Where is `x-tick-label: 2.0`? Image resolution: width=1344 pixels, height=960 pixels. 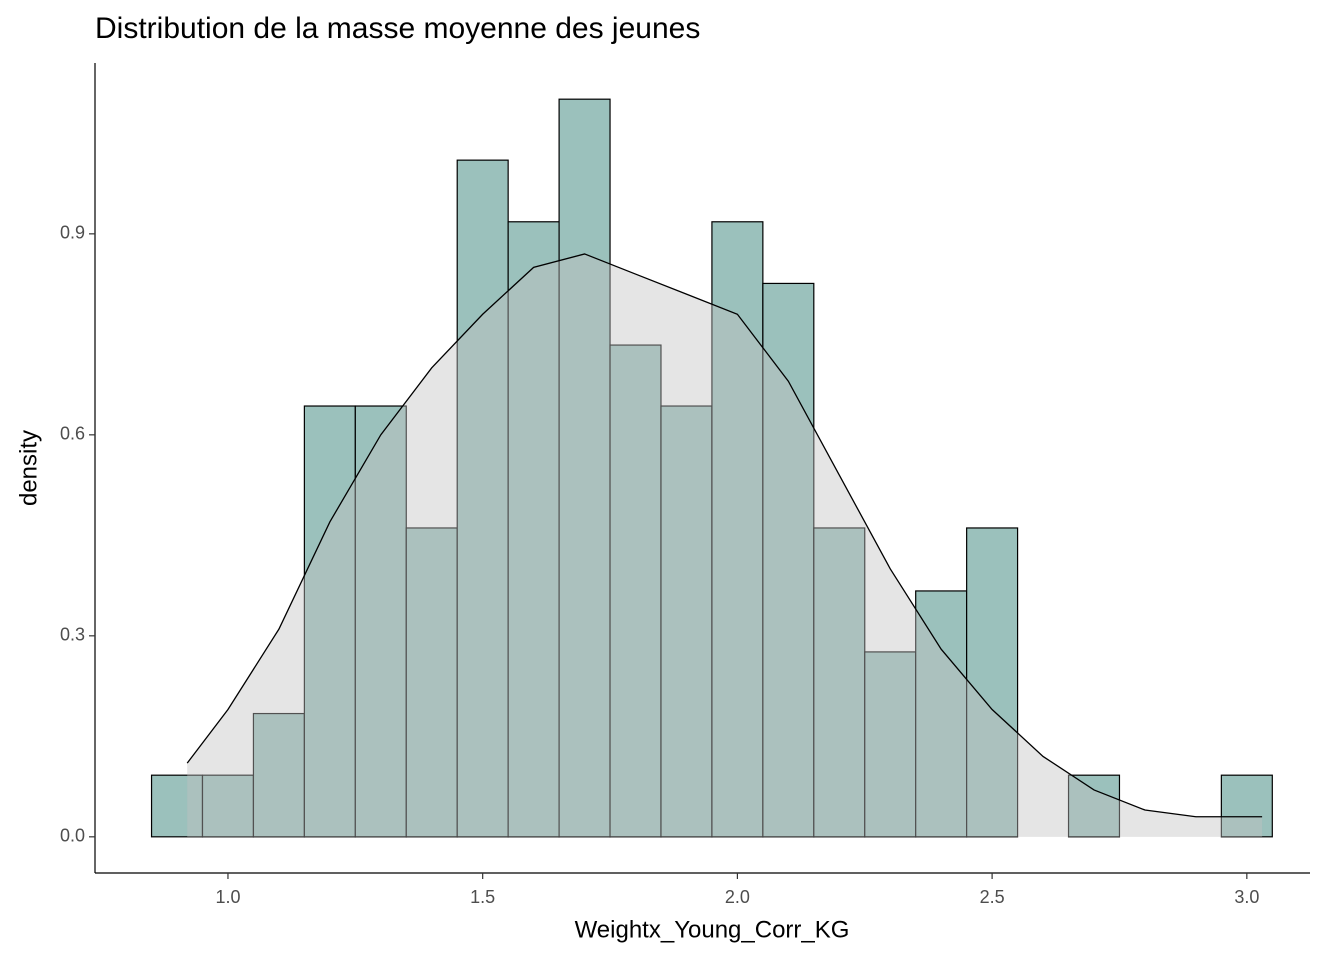 x-tick-label: 2.0 is located at coordinates (737, 897).